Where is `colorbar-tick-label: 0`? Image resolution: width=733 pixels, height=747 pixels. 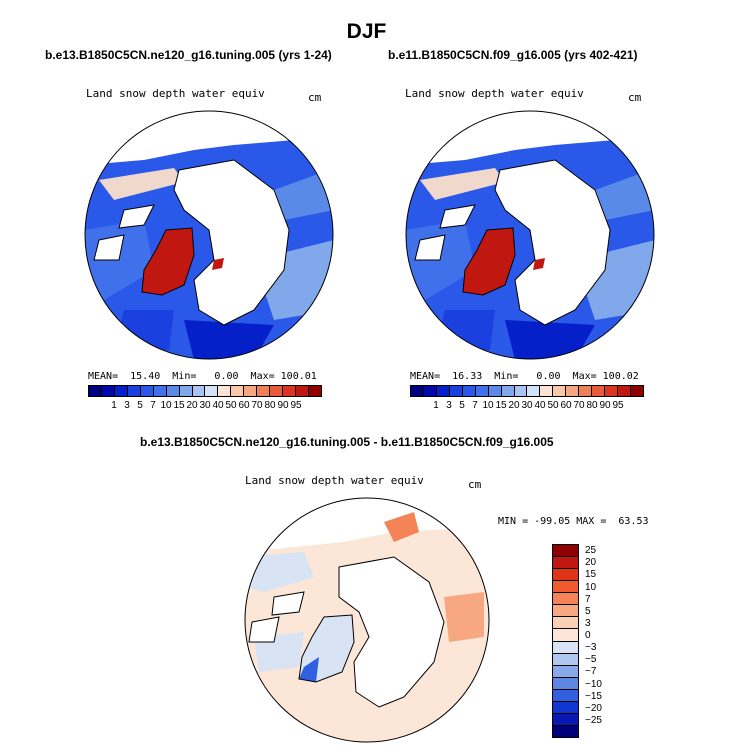
colorbar-tick-label: 0 is located at coordinates (588, 635).